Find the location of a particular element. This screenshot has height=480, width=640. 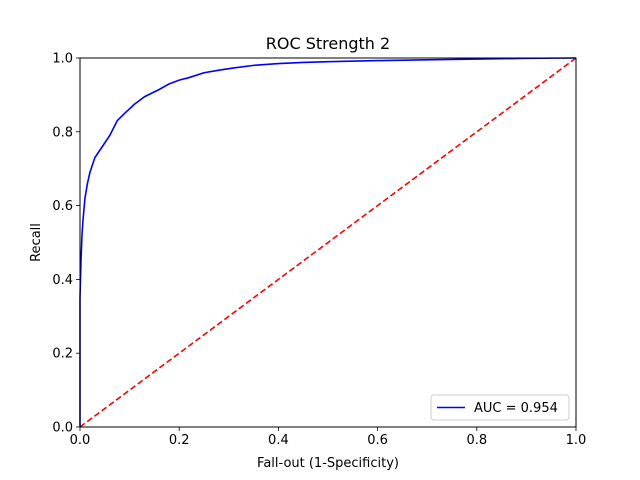

legend-box is located at coordinates (500, 407).